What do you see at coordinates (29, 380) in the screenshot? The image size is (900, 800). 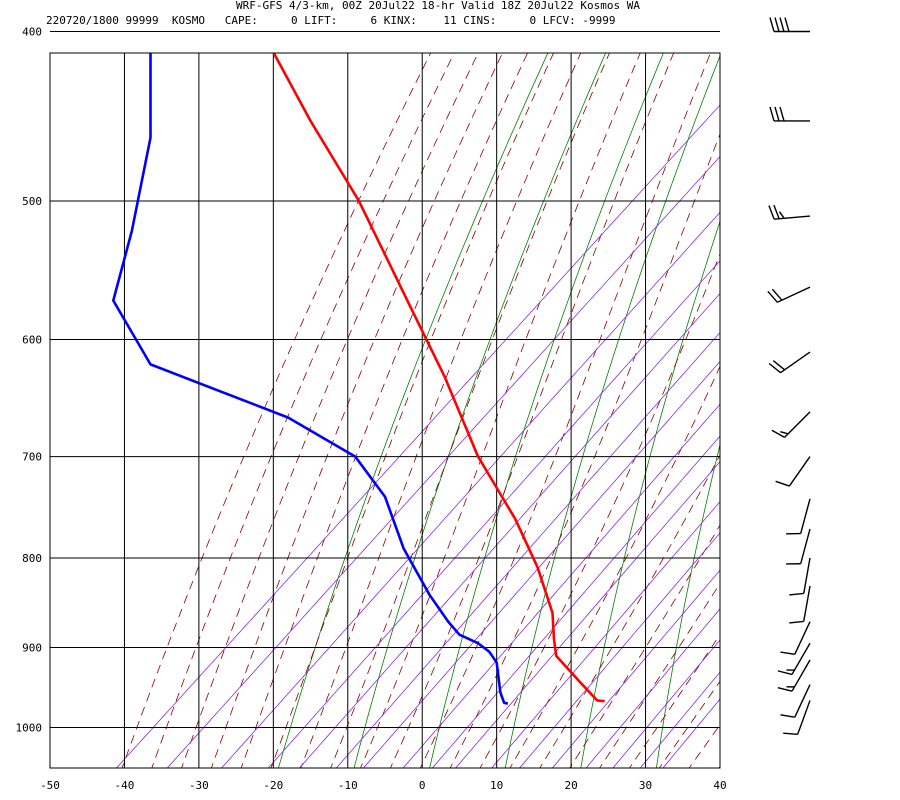 I see `y-tick-labels: 400 500 600 700 800 900 1000` at bounding box center [29, 380].